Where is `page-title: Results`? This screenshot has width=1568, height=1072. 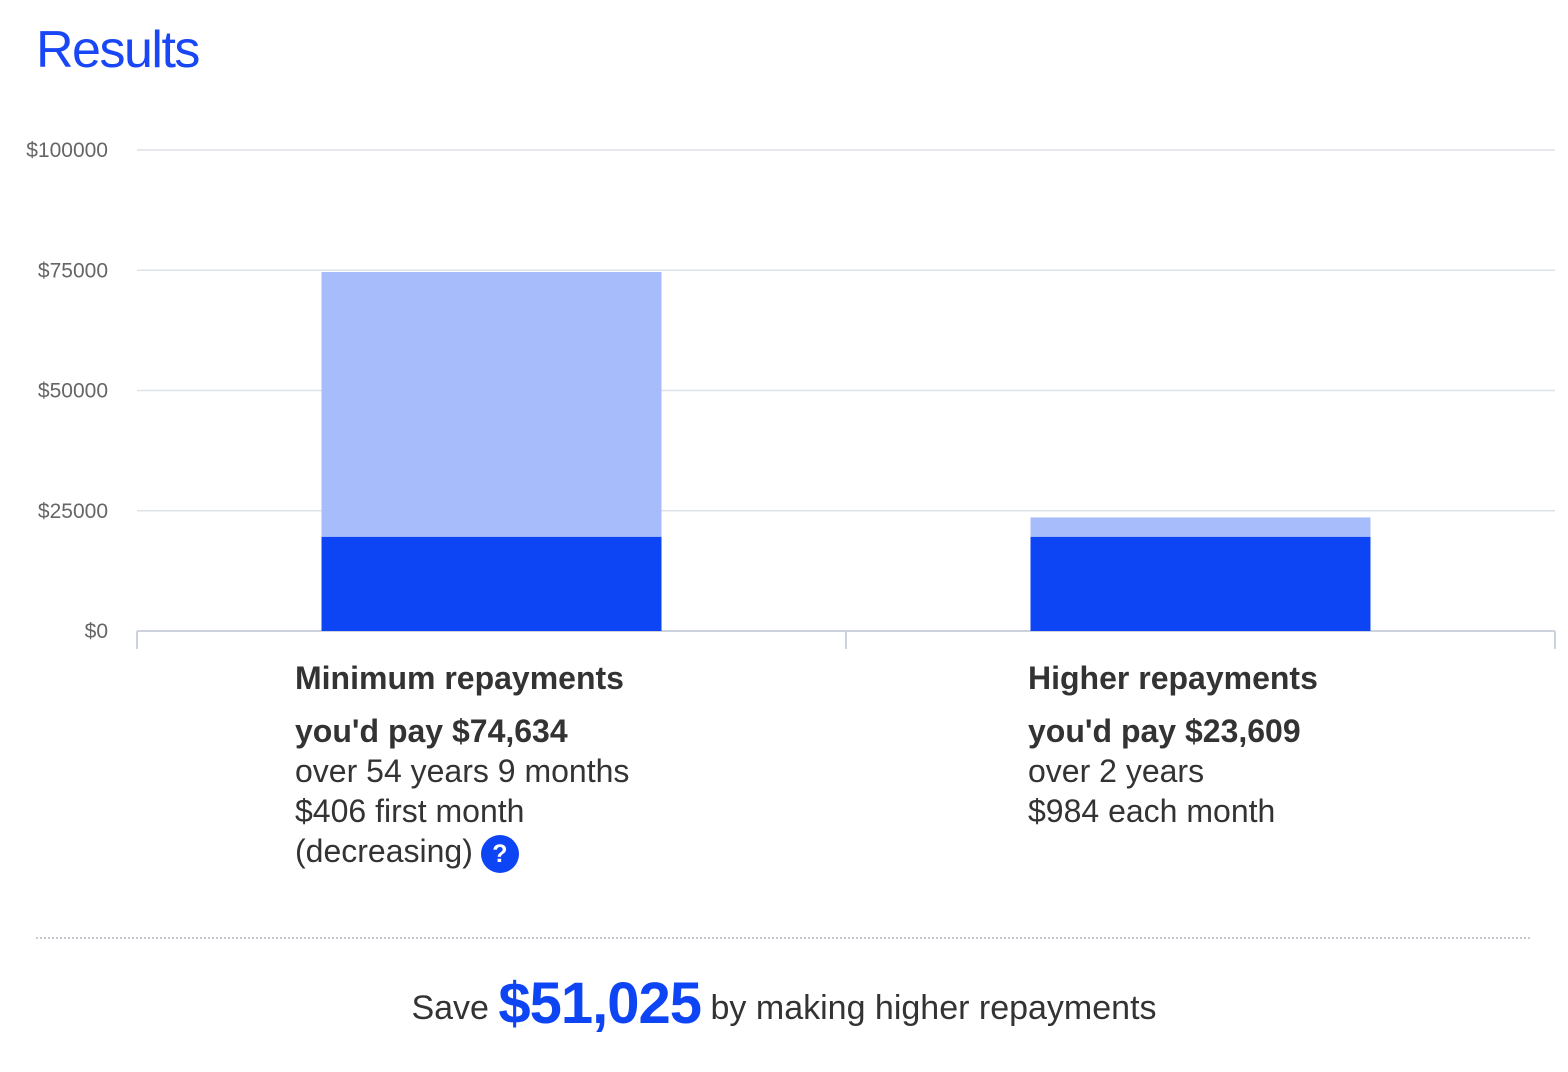 page-title: Results is located at coordinates (118, 50).